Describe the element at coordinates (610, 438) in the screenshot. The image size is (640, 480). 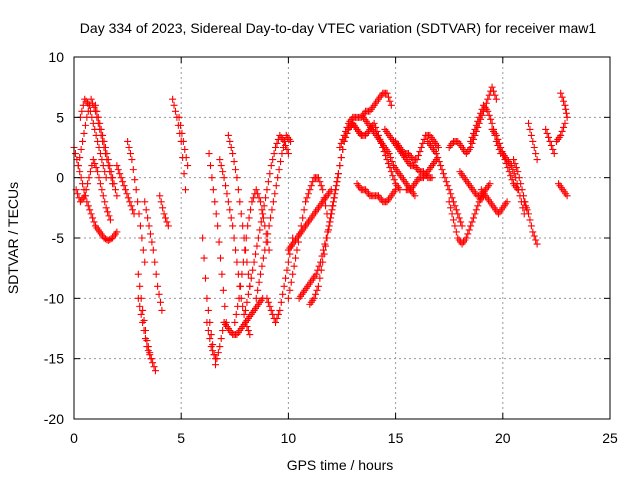
I see `x-tick-label: 25` at that location.